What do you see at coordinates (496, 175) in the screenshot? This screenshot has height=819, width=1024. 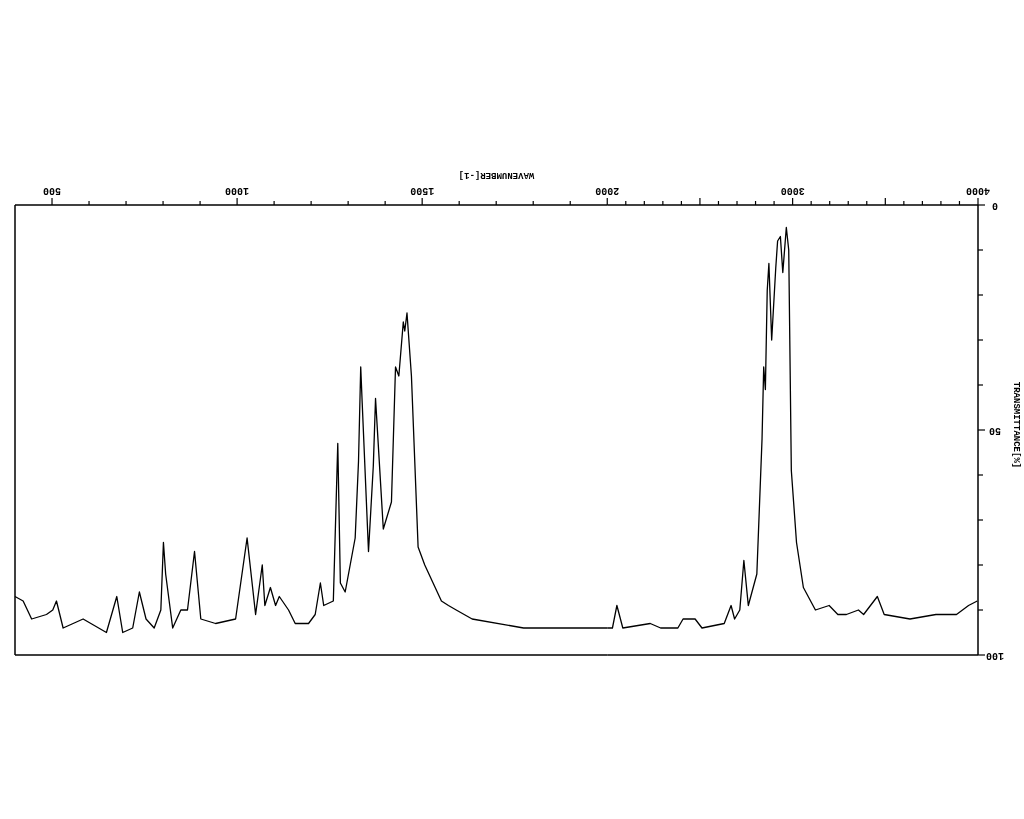 I see `x-axis-title: WAVENUMBER[-1]` at bounding box center [496, 175].